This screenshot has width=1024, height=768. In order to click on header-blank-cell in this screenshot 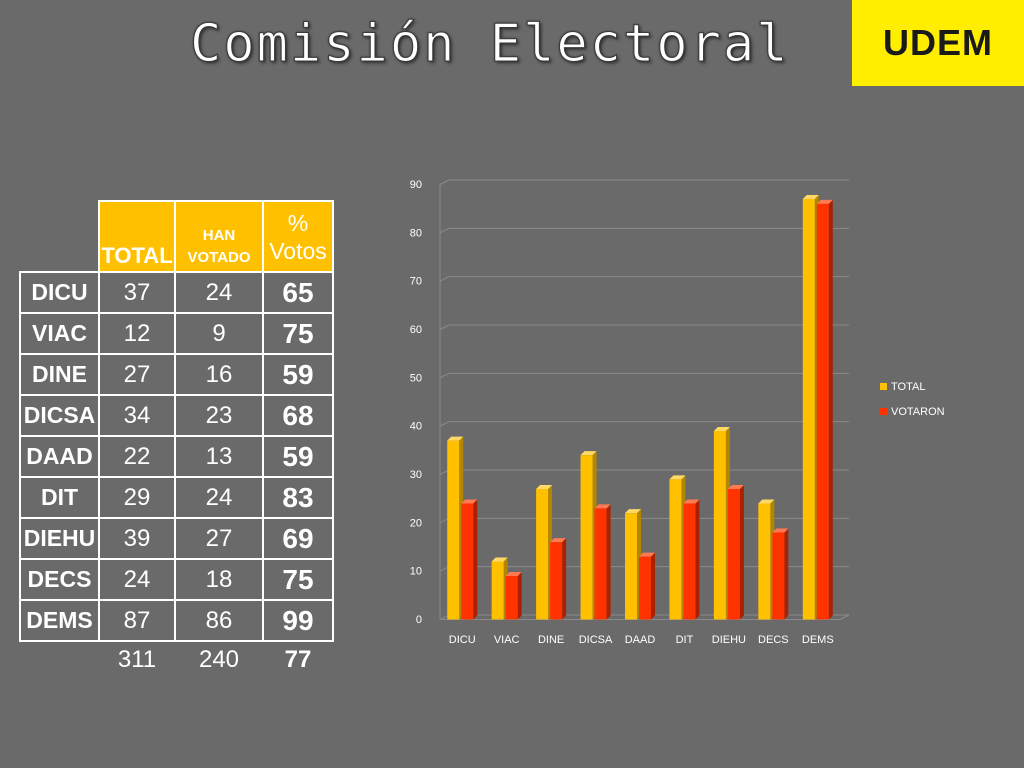, I will do `click(59, 236)`.